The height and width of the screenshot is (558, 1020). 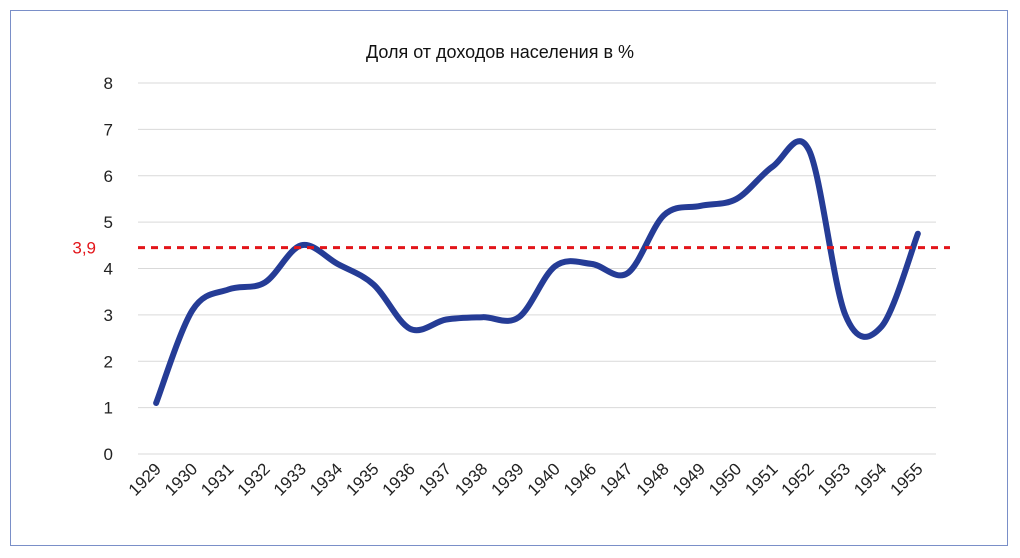 What do you see at coordinates (907, 479) in the screenshot?
I see `x-tick-label: 1955` at bounding box center [907, 479].